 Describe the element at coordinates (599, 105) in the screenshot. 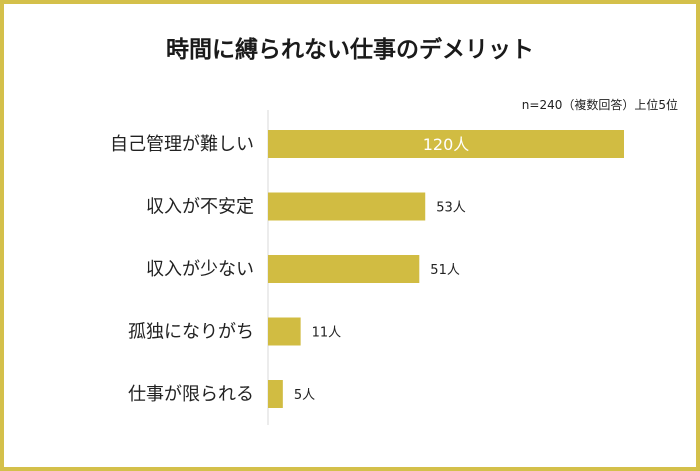

I see `sample-note: n=240（複数回答）上位5位` at that location.